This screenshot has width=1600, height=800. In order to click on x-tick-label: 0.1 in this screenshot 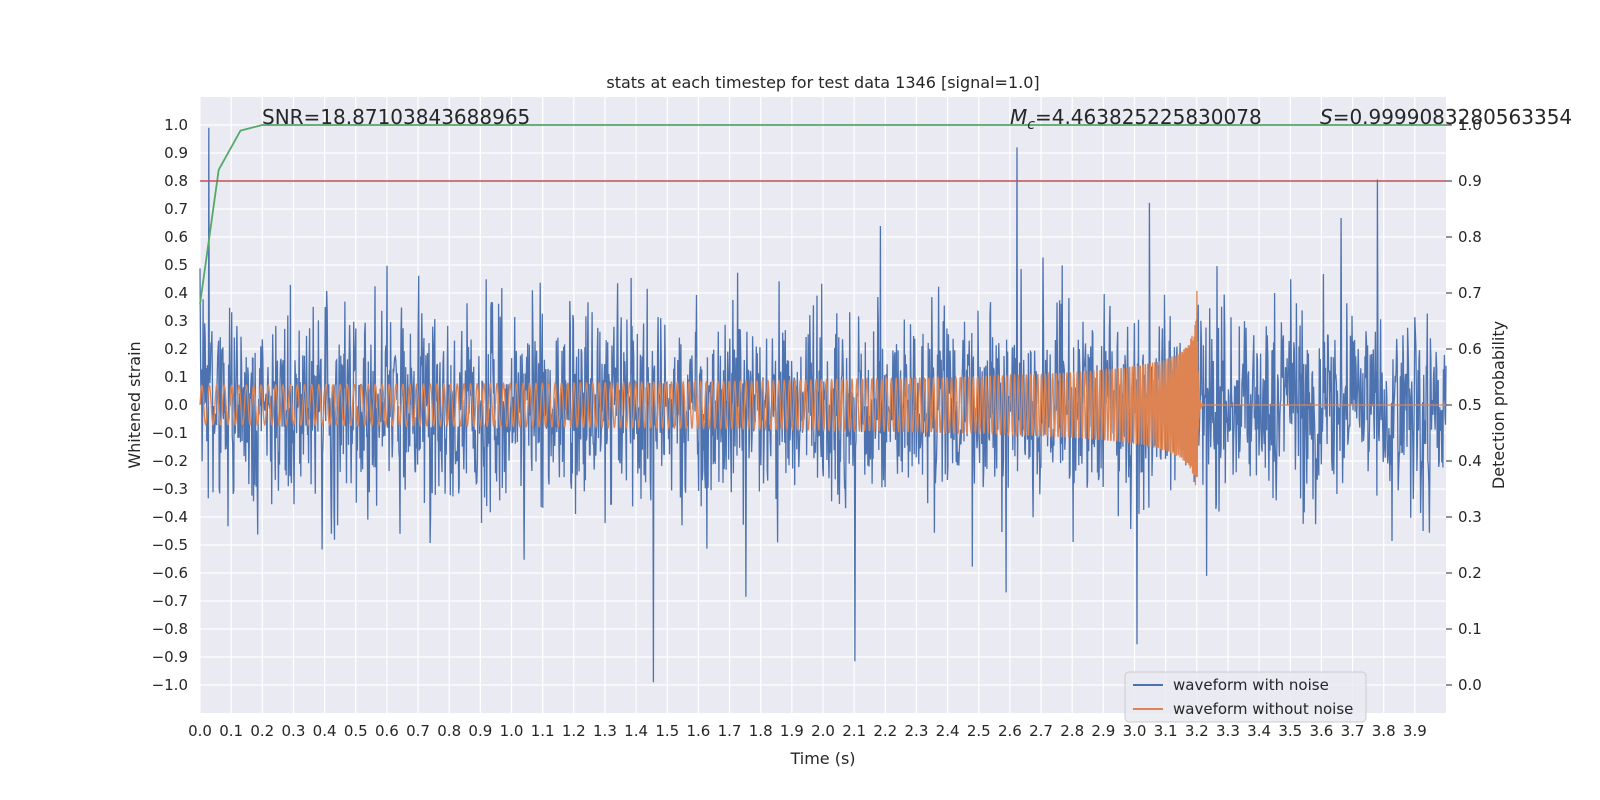, I will do `click(231, 731)`.